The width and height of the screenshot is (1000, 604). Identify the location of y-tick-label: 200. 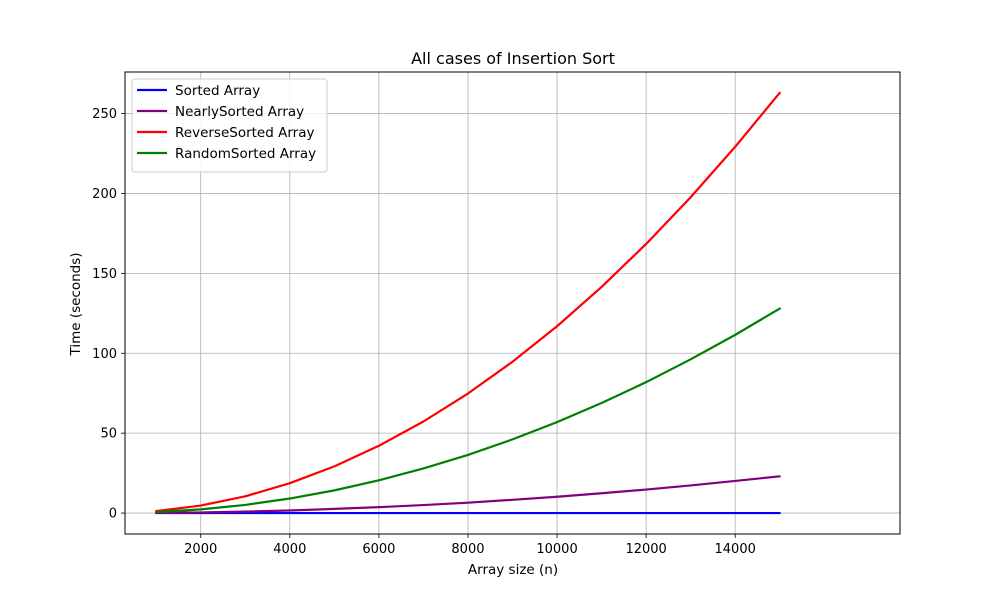
(104, 194).